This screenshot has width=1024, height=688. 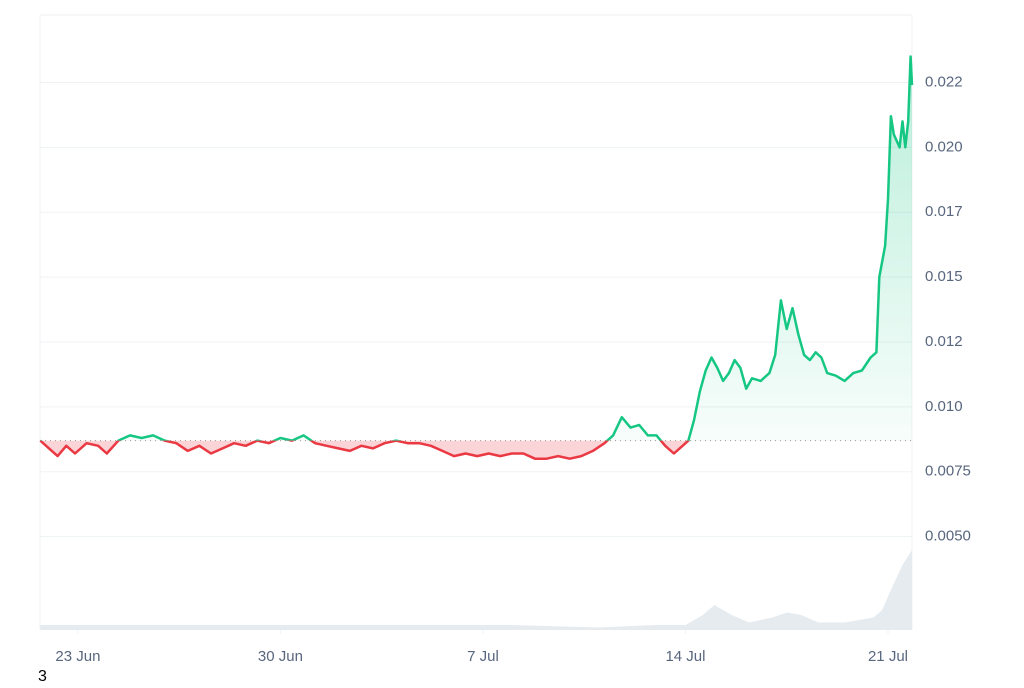 What do you see at coordinates (944, 81) in the screenshot?
I see `y-tick-label: 0.022` at bounding box center [944, 81].